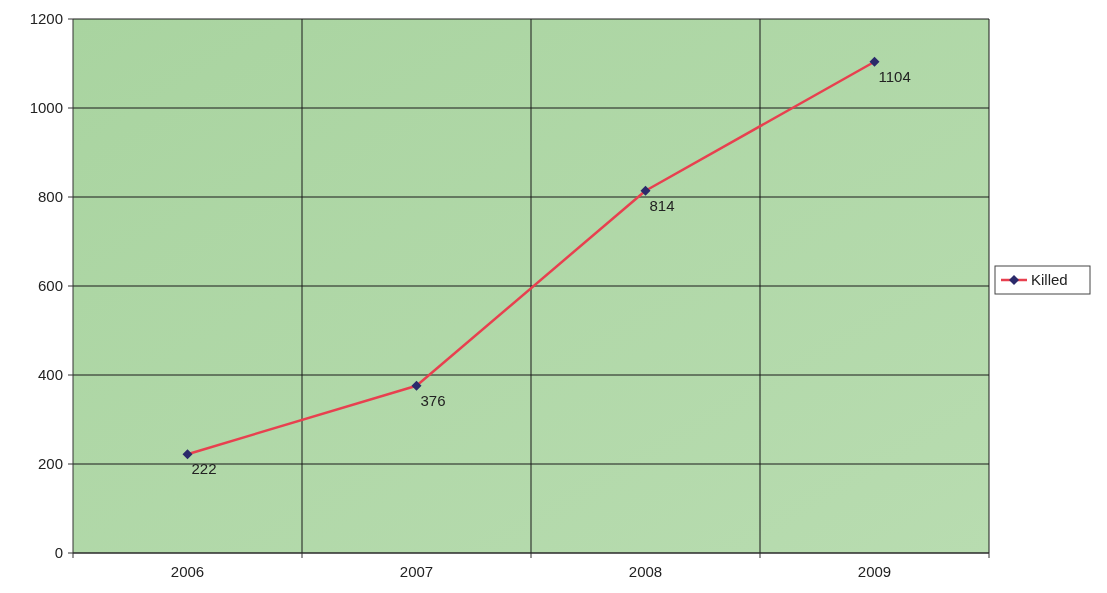 The image size is (1107, 593). I want to click on y-tick-label: 400, so click(50, 375).